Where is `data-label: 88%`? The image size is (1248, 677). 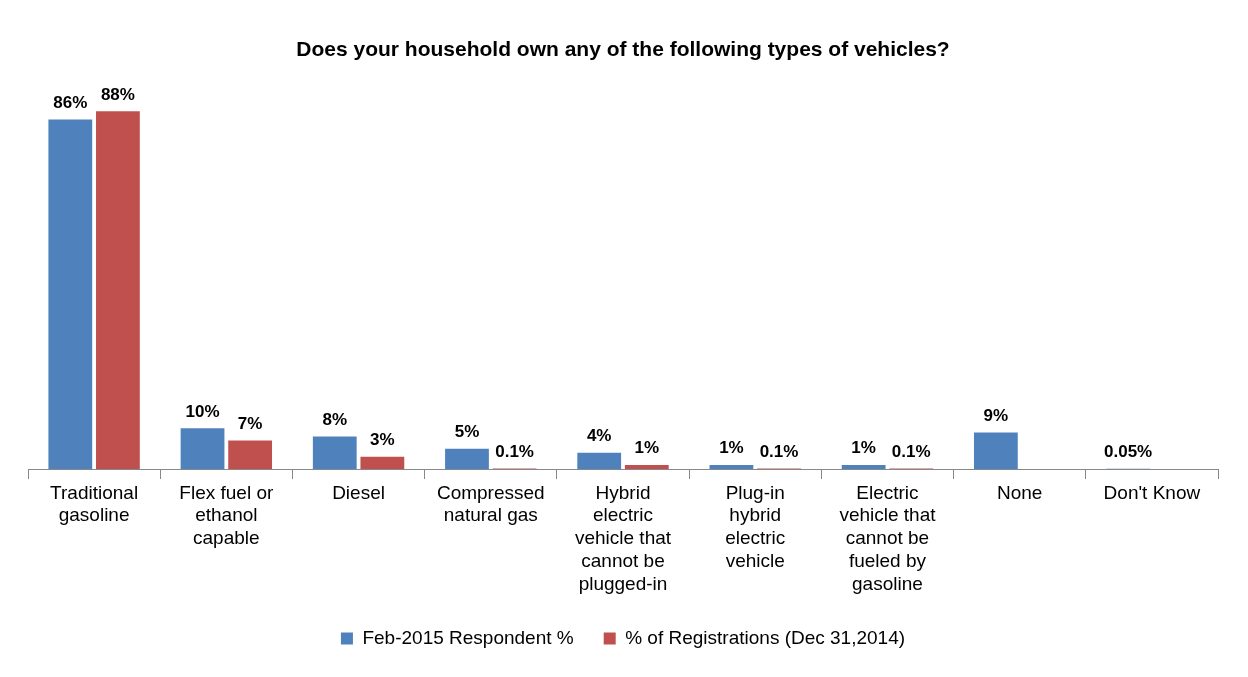 data-label: 88% is located at coordinates (117, 94).